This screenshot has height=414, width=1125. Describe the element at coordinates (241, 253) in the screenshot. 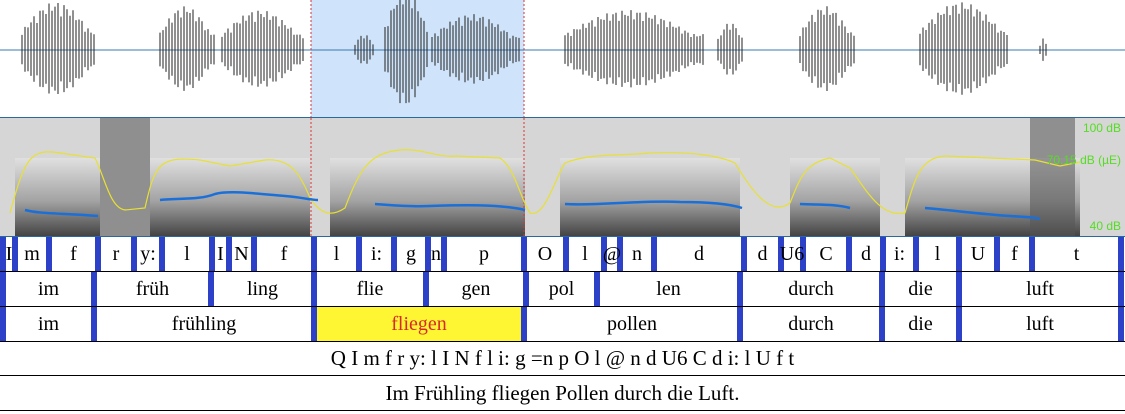

I see `phone-segment: N` at that location.